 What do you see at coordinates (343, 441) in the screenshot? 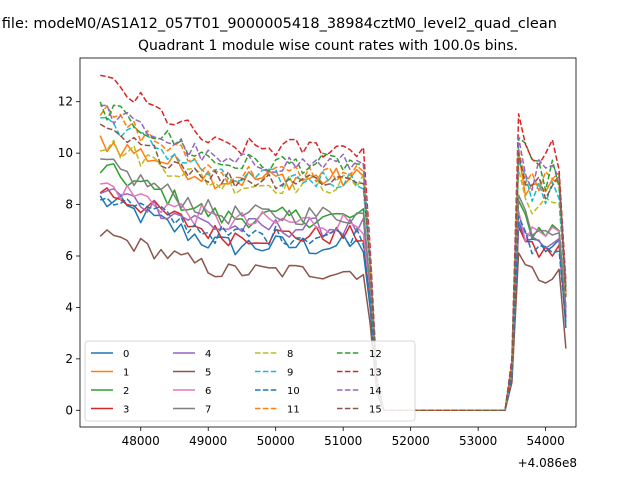
I see `x-tick-label: 51000` at bounding box center [343, 441].